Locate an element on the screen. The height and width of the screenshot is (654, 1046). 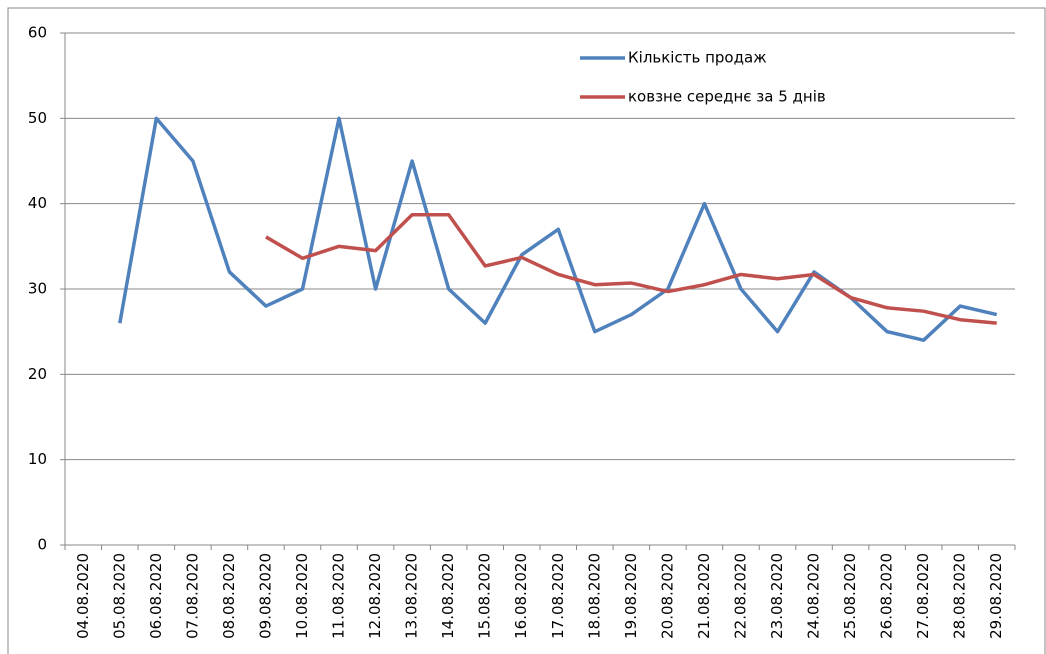
x-tick-label: 22.08.2020 is located at coordinates (740, 596).